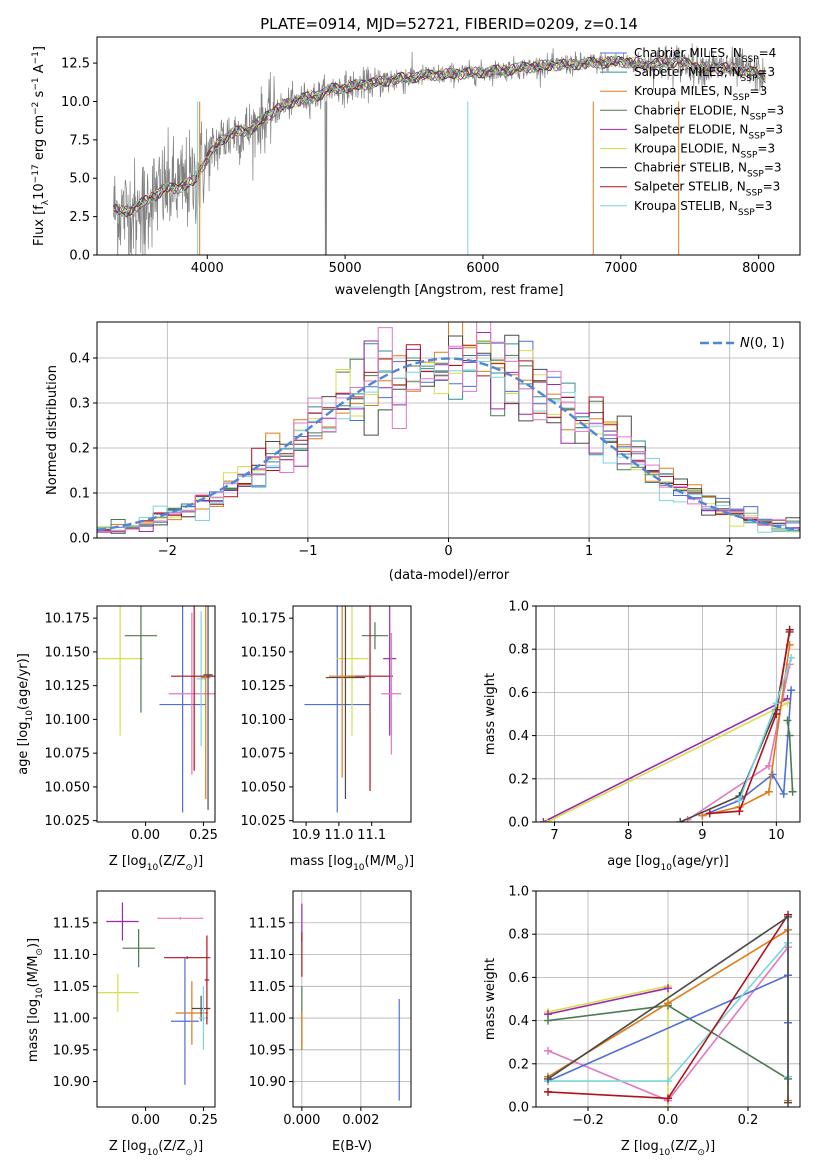 The height and width of the screenshot is (1170, 819). Describe the element at coordinates (203, 835) in the screenshot. I see `age_vs_Z-xtick-label: 0.25` at that location.